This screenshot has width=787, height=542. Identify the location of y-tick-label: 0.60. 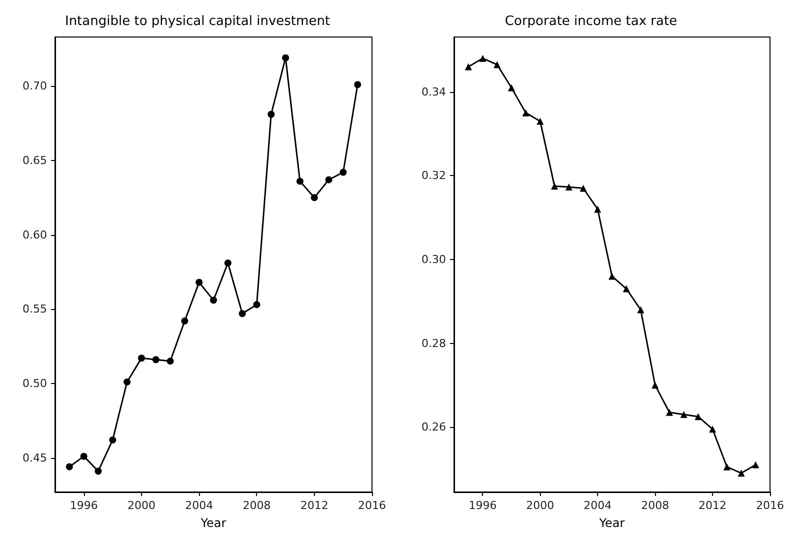
(34, 235).